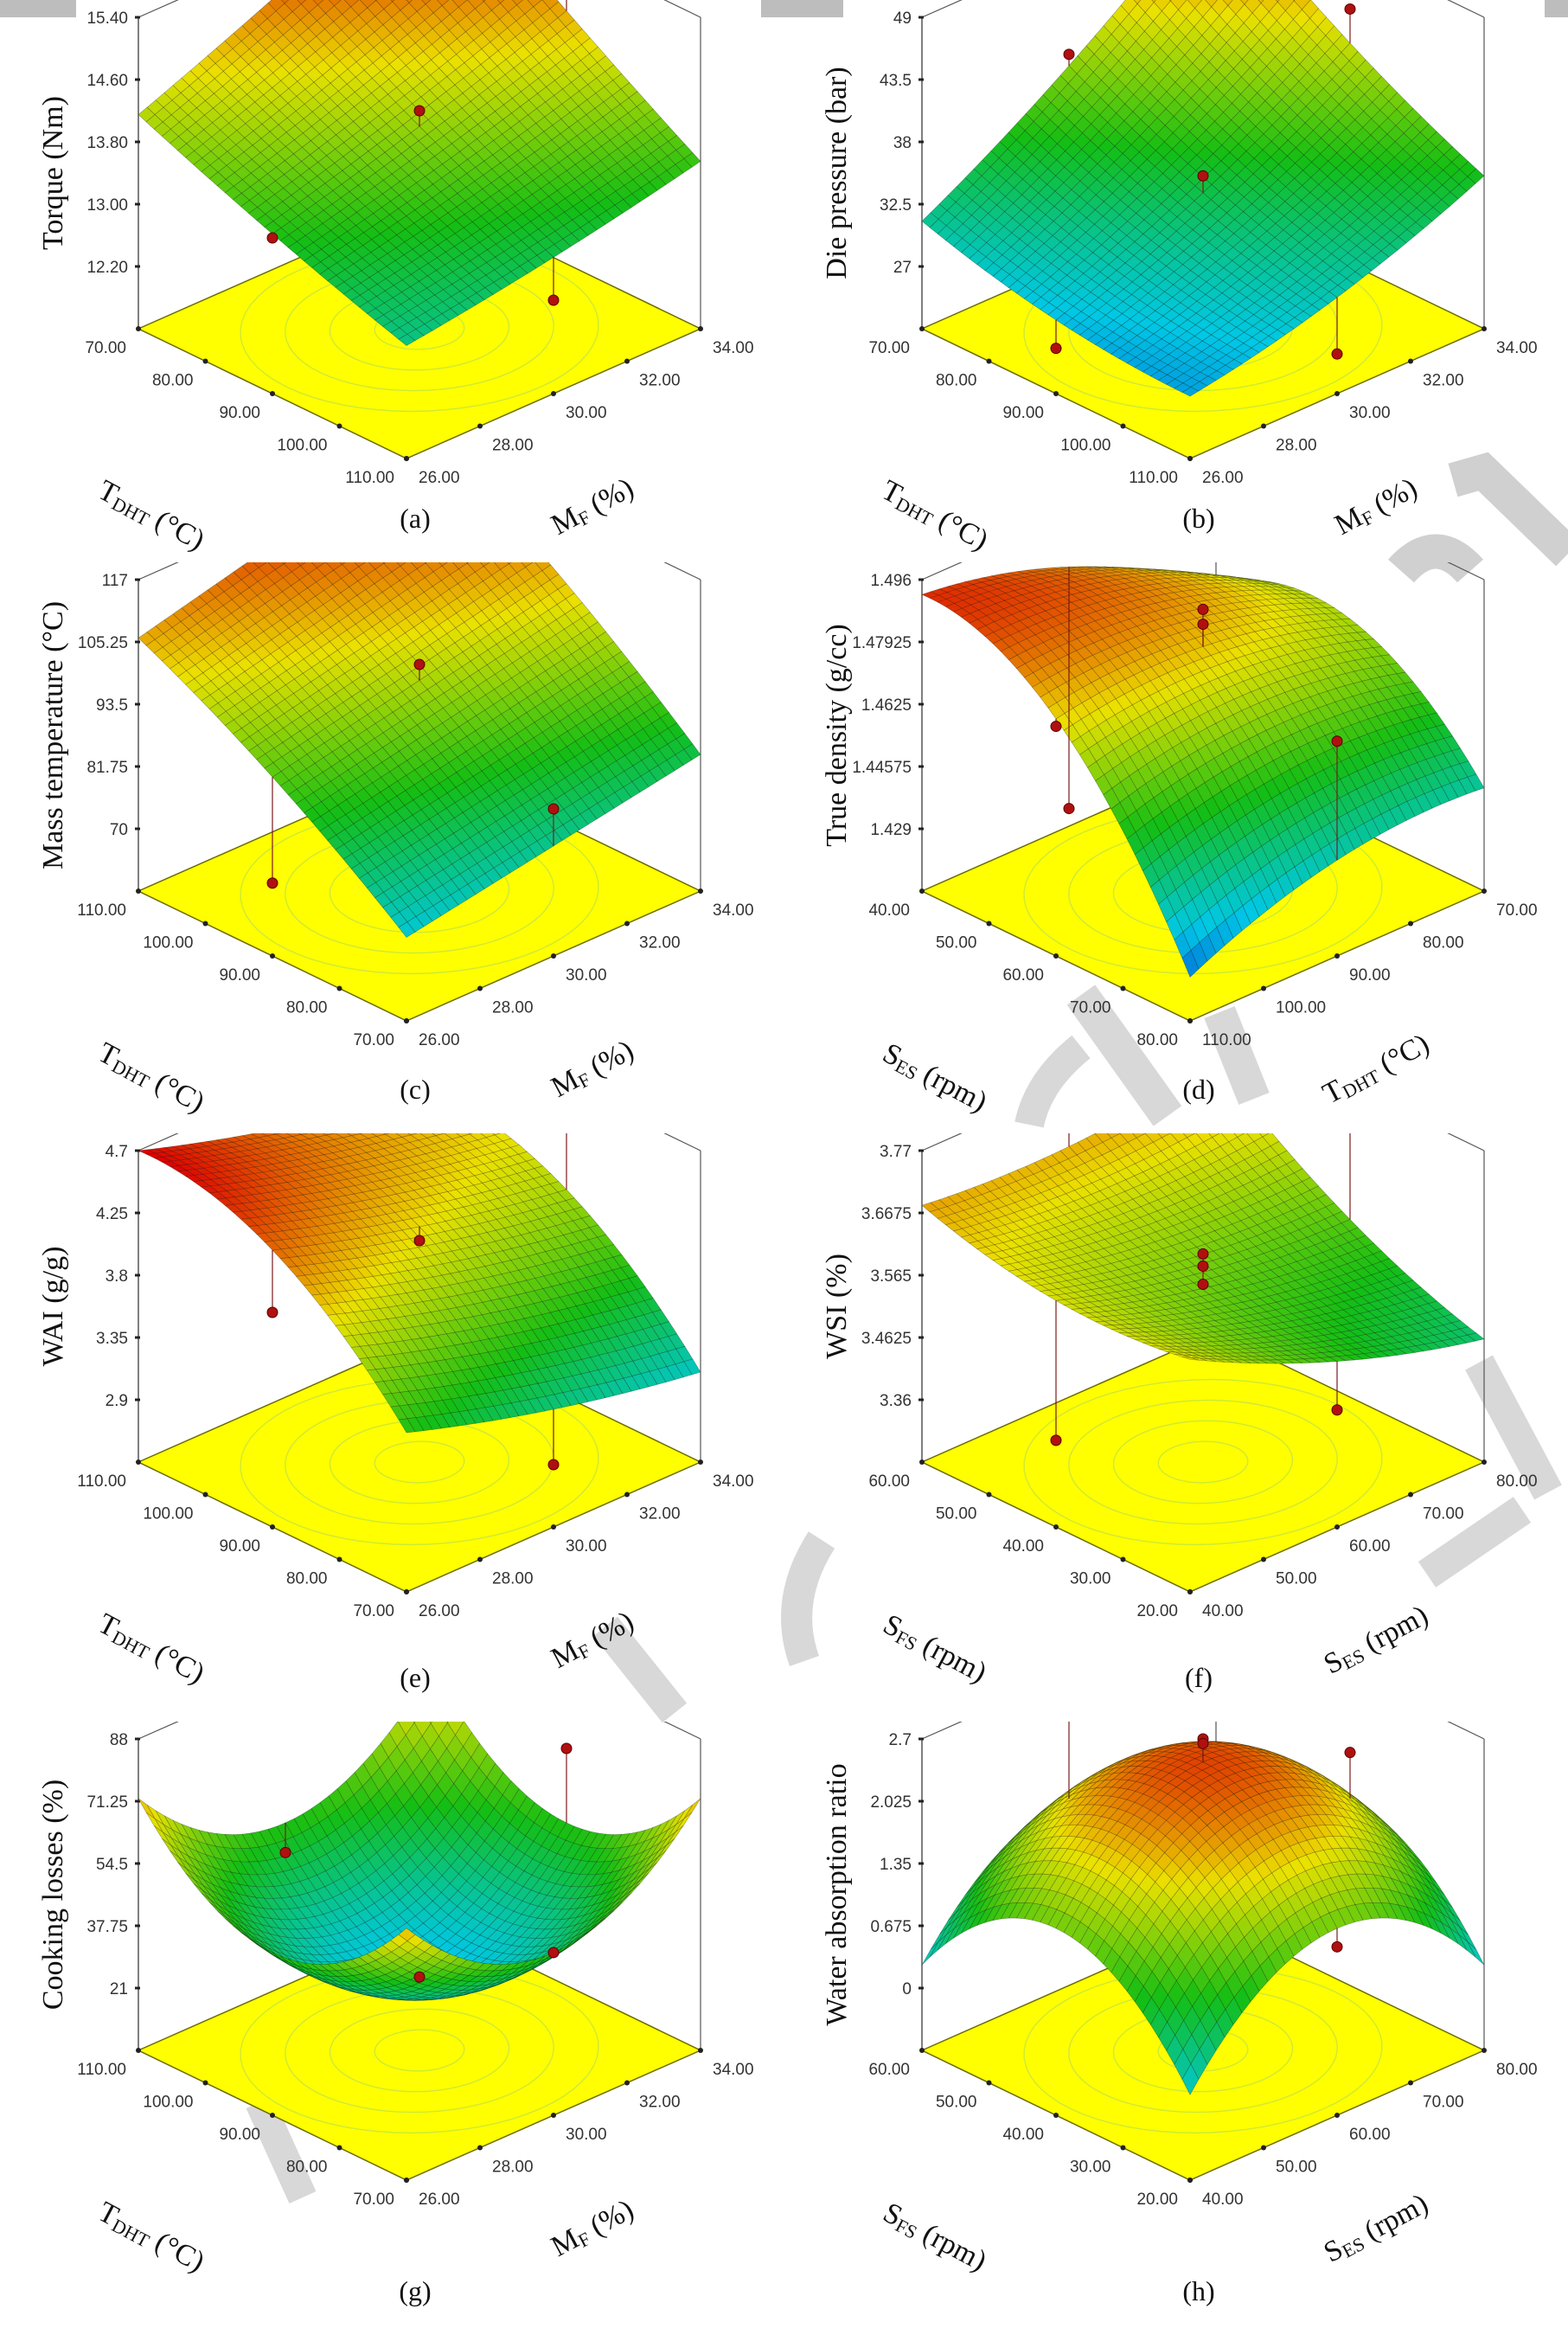  Describe the element at coordinates (112, 1214) in the screenshot. I see `z-tick-label: 4.25` at that location.